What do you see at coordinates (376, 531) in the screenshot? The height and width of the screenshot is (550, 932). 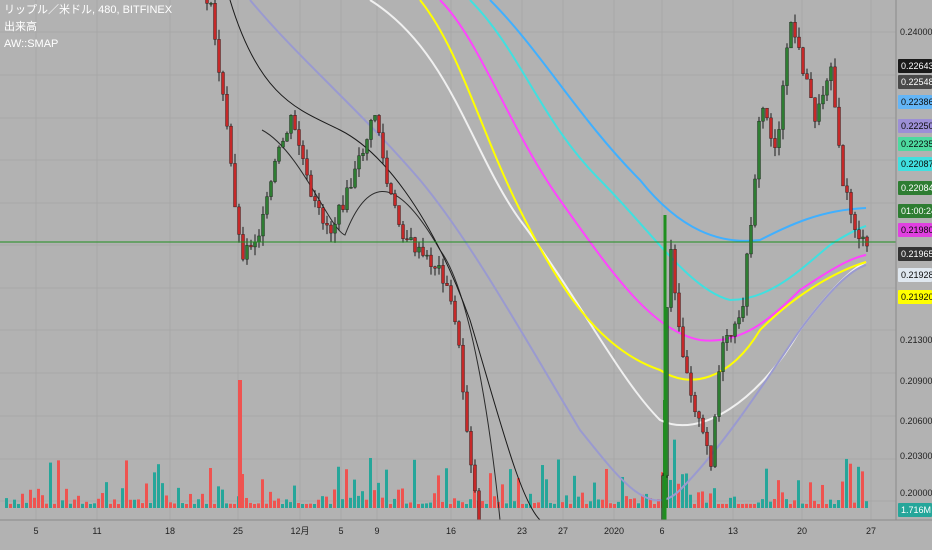 I see `x-tick-label: 9` at bounding box center [376, 531].